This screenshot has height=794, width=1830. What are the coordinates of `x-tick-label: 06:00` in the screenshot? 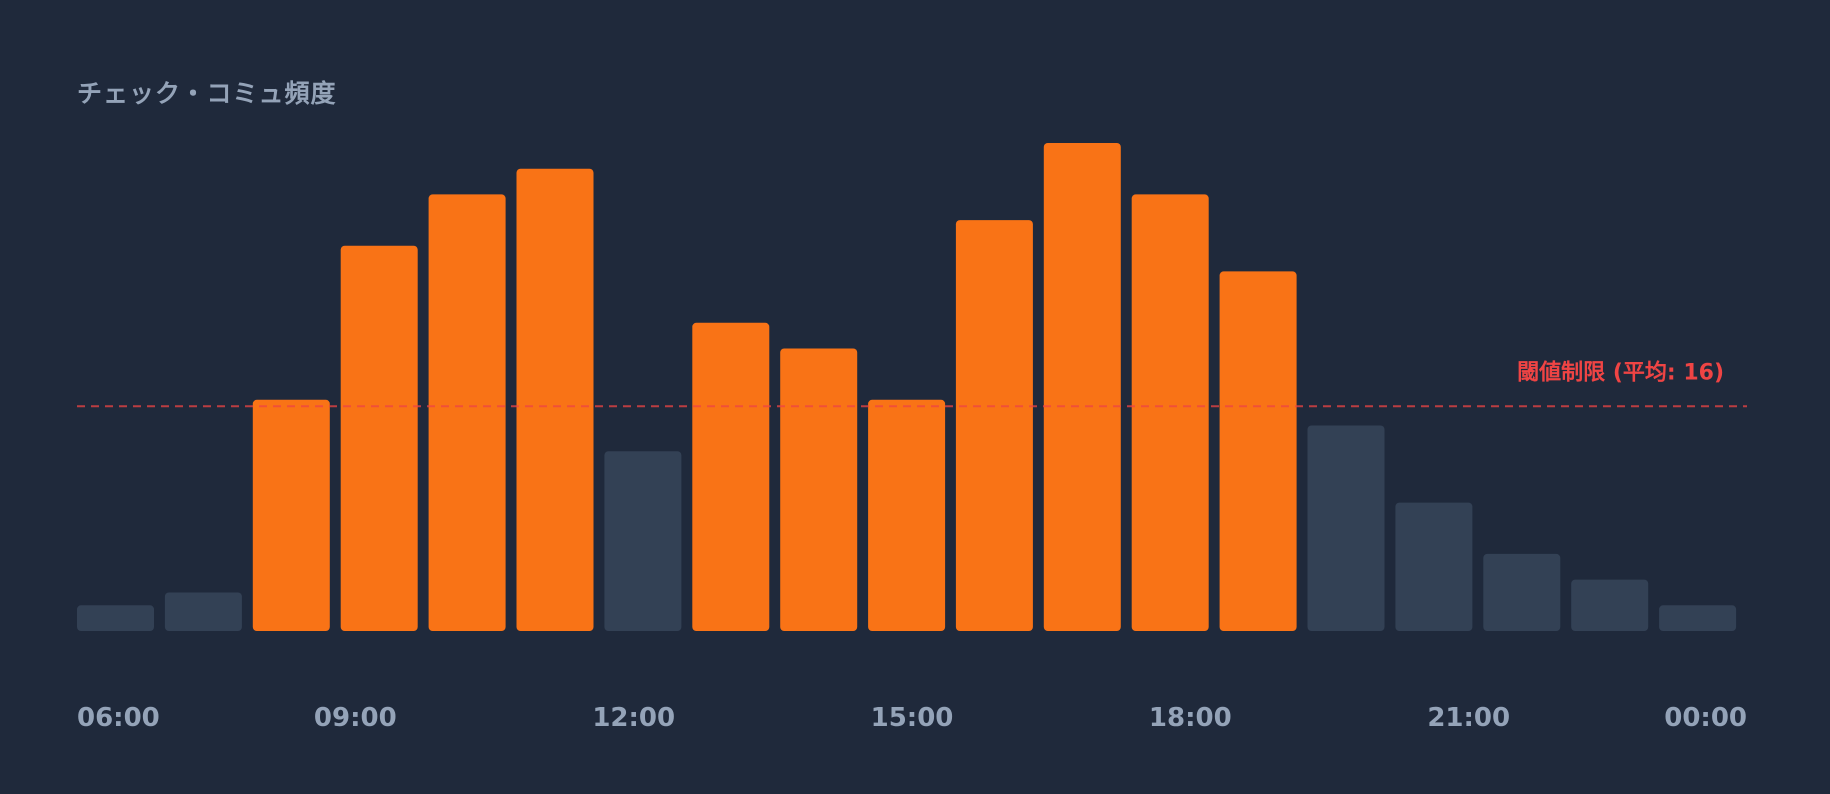 It's located at (118, 718).